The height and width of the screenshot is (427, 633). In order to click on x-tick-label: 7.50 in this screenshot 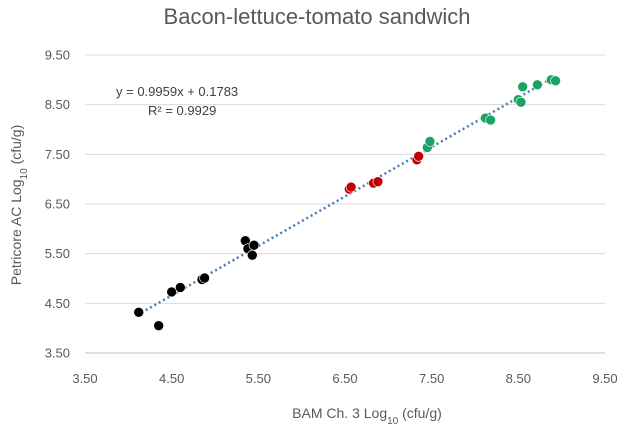, I will do `click(431, 378)`.